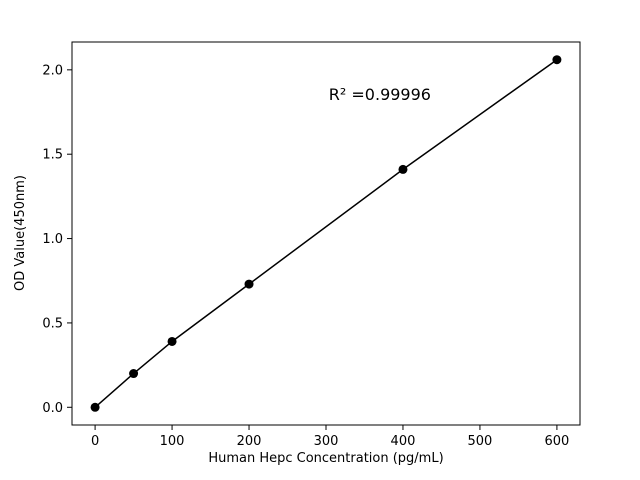  What do you see at coordinates (52, 70) in the screenshot?
I see `y-tick-label: 2.0` at bounding box center [52, 70].